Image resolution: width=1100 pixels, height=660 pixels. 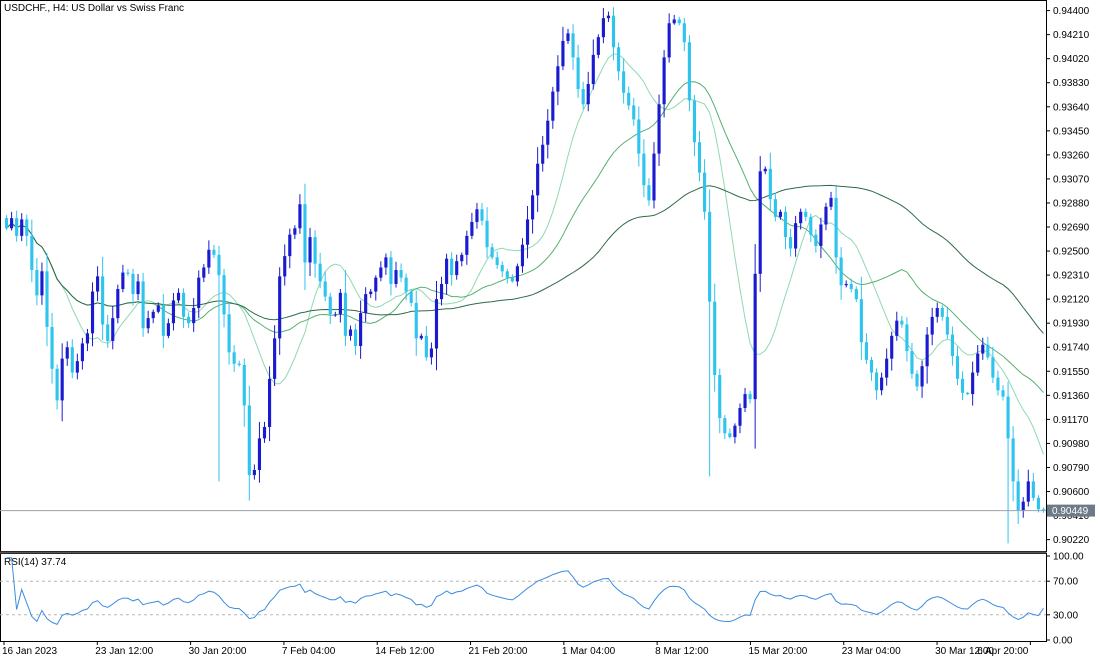 I want to click on price-tick-label: 0.93640, so click(x=1071, y=107).